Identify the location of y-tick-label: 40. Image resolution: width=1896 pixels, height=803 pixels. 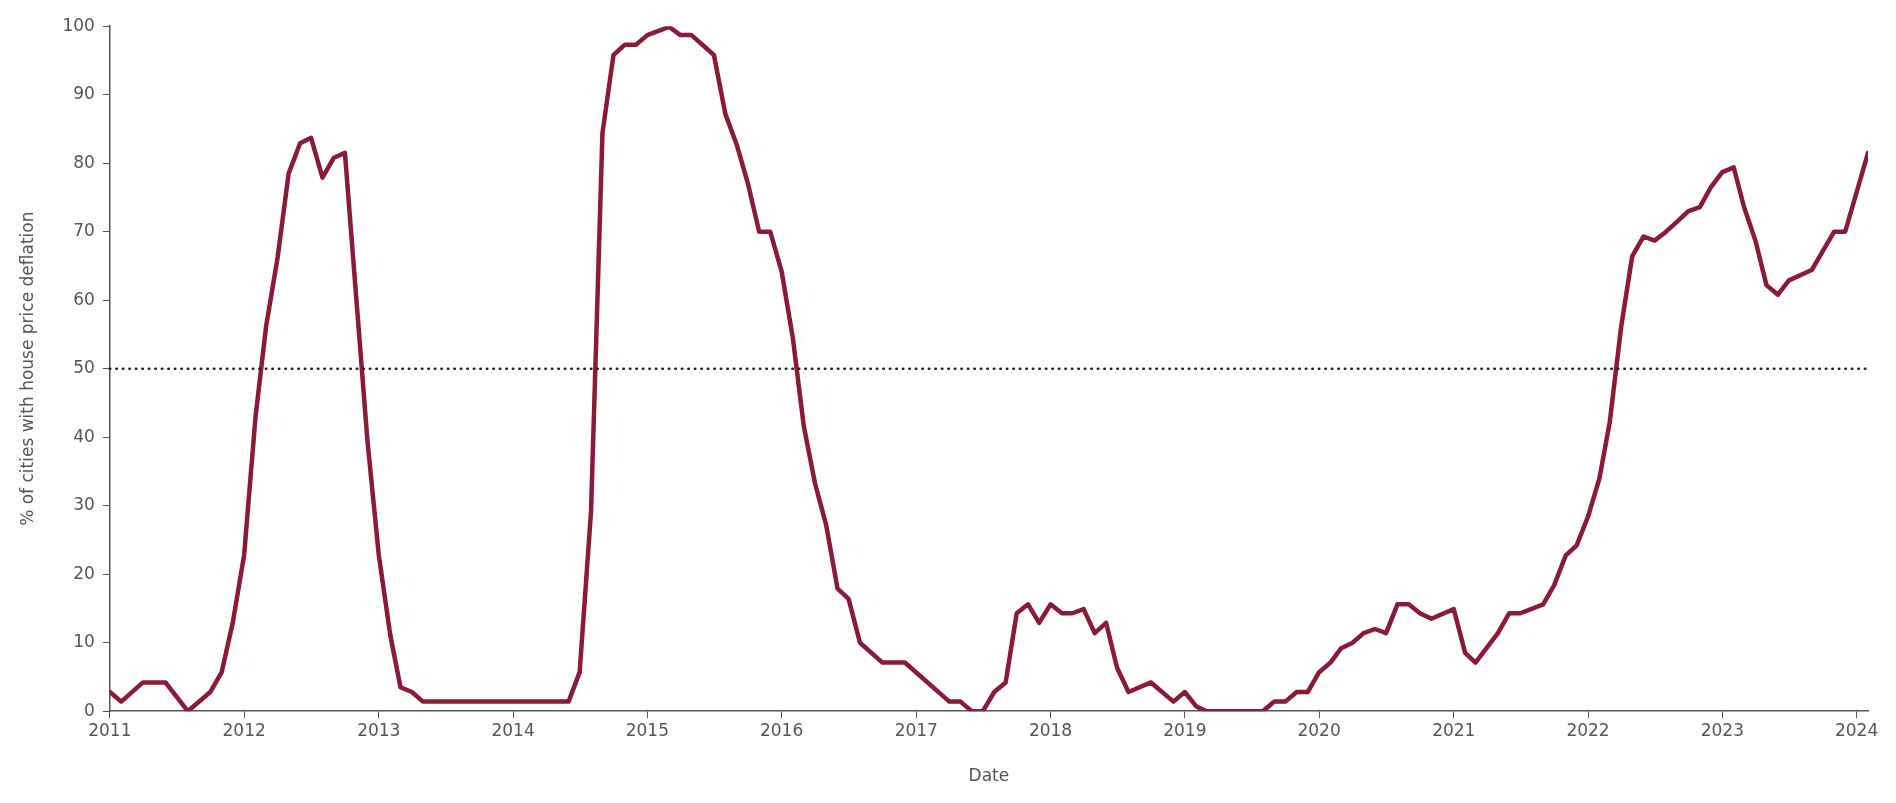
(84, 435).